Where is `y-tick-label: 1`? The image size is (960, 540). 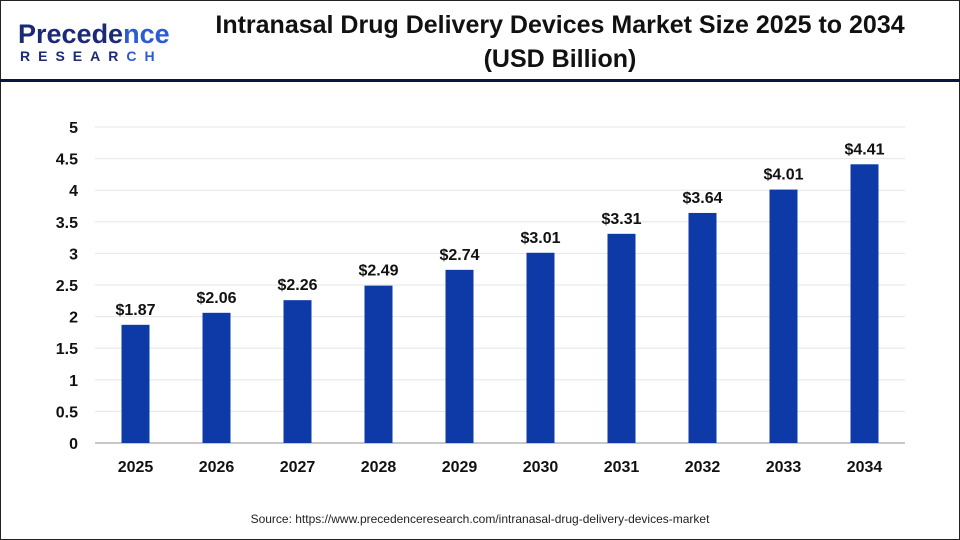
y-tick-label: 1 is located at coordinates (73, 381).